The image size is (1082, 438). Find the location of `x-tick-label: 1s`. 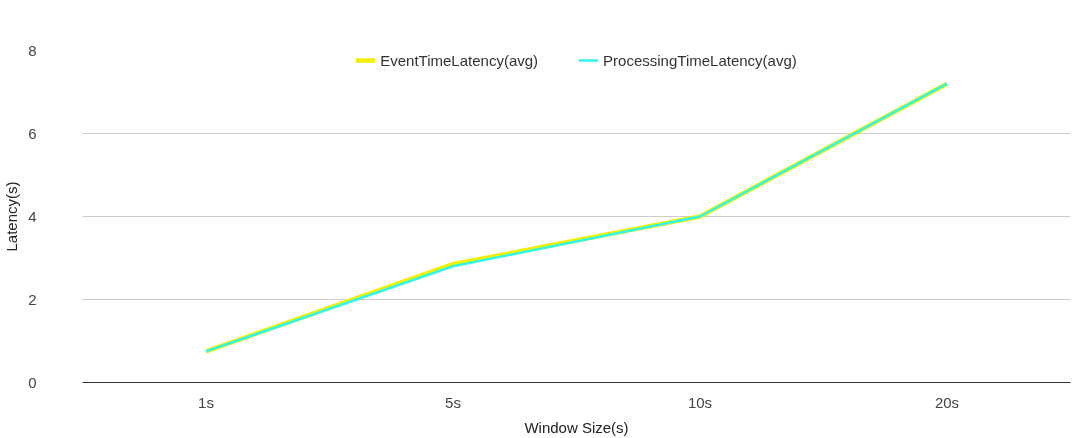

x-tick-label: 1s is located at coordinates (206, 402).